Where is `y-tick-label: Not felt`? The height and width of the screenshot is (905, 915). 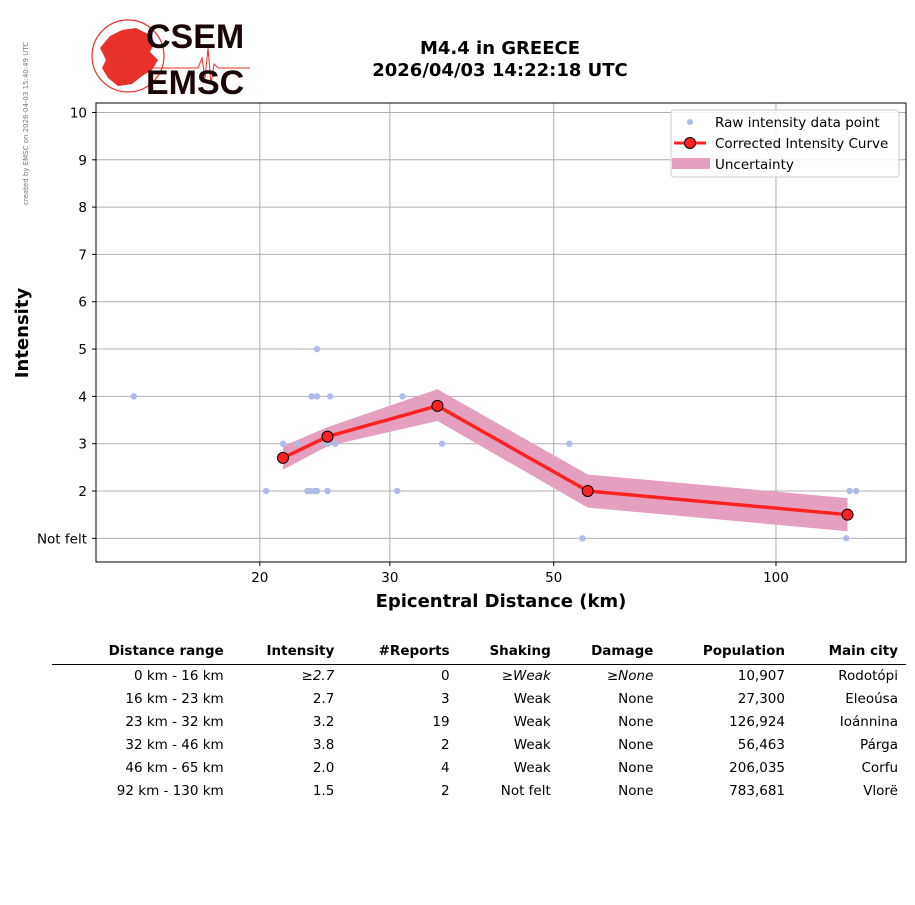 y-tick-label: Not felt is located at coordinates (62, 539).